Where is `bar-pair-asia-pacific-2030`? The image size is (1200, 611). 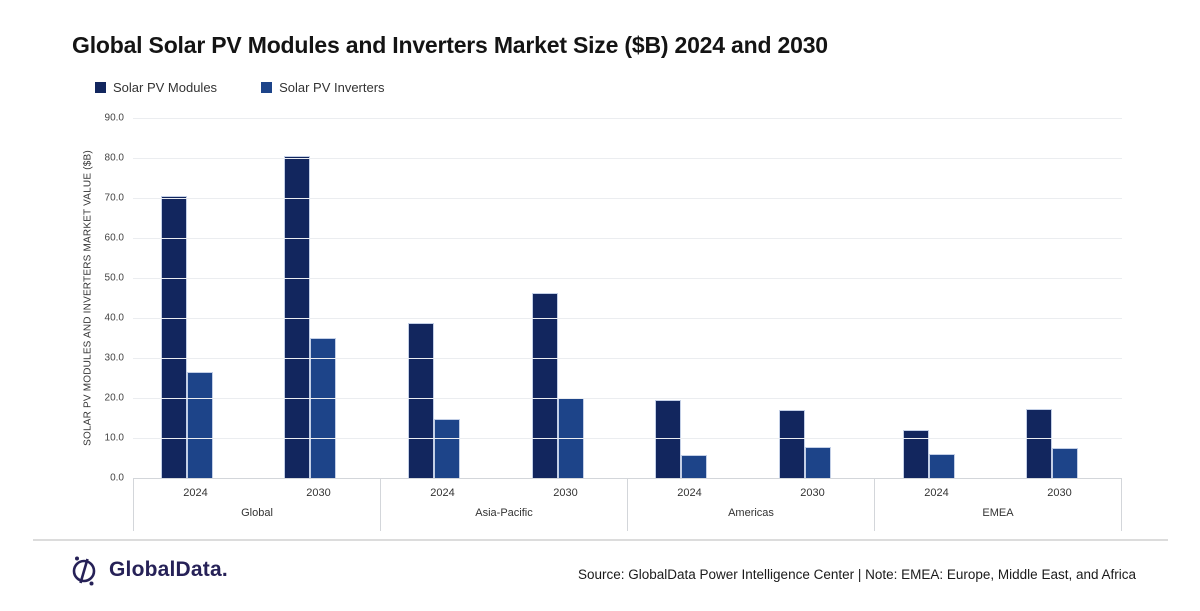 bar-pair-asia-pacific-2030 is located at coordinates (557, 385).